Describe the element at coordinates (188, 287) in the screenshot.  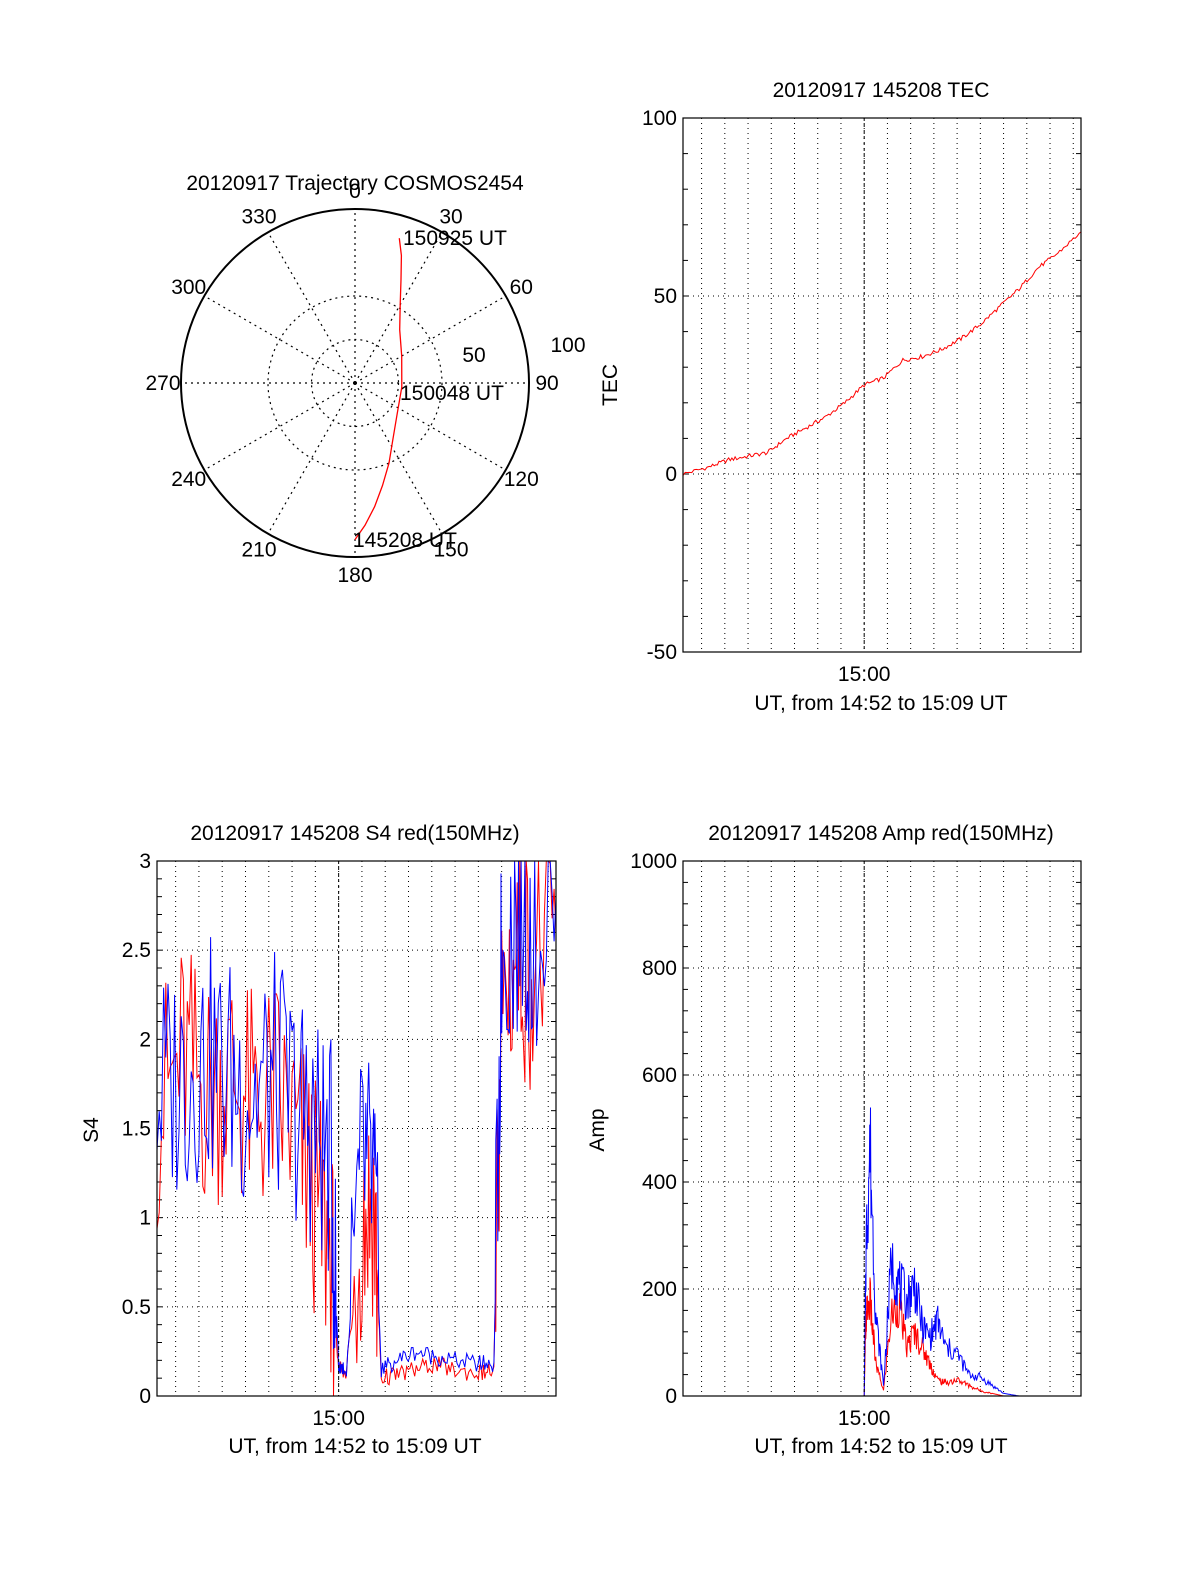
I see `polar-angle-tick-300: 300` at that location.